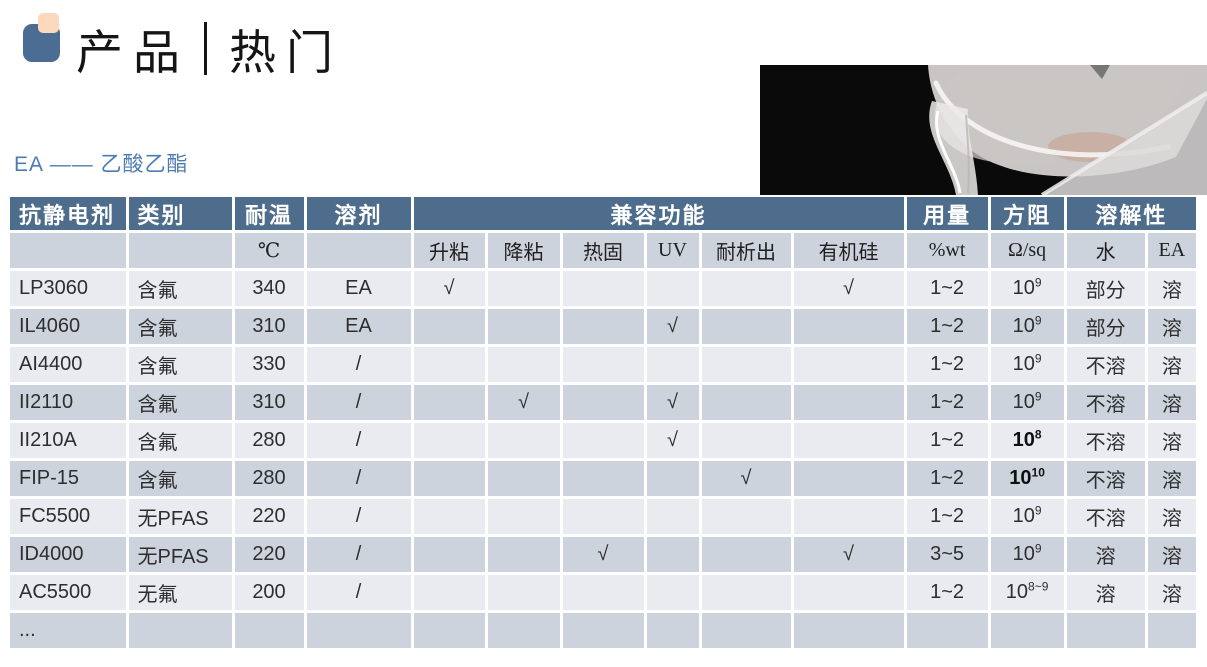 The image size is (1207, 667). I want to click on product-photo, so click(983, 130).